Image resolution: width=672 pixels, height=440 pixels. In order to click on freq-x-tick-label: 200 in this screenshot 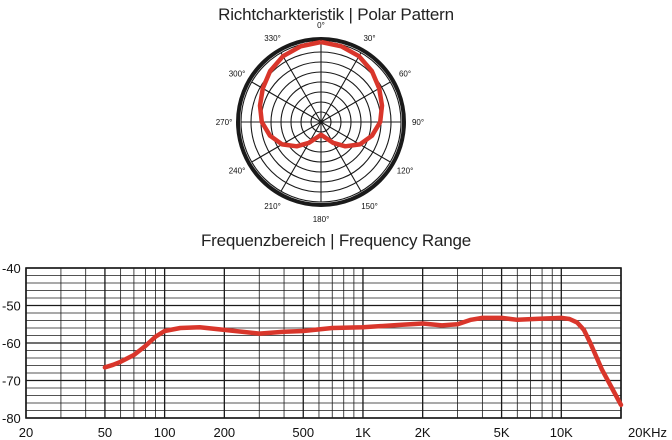, I will do `click(224, 432)`.